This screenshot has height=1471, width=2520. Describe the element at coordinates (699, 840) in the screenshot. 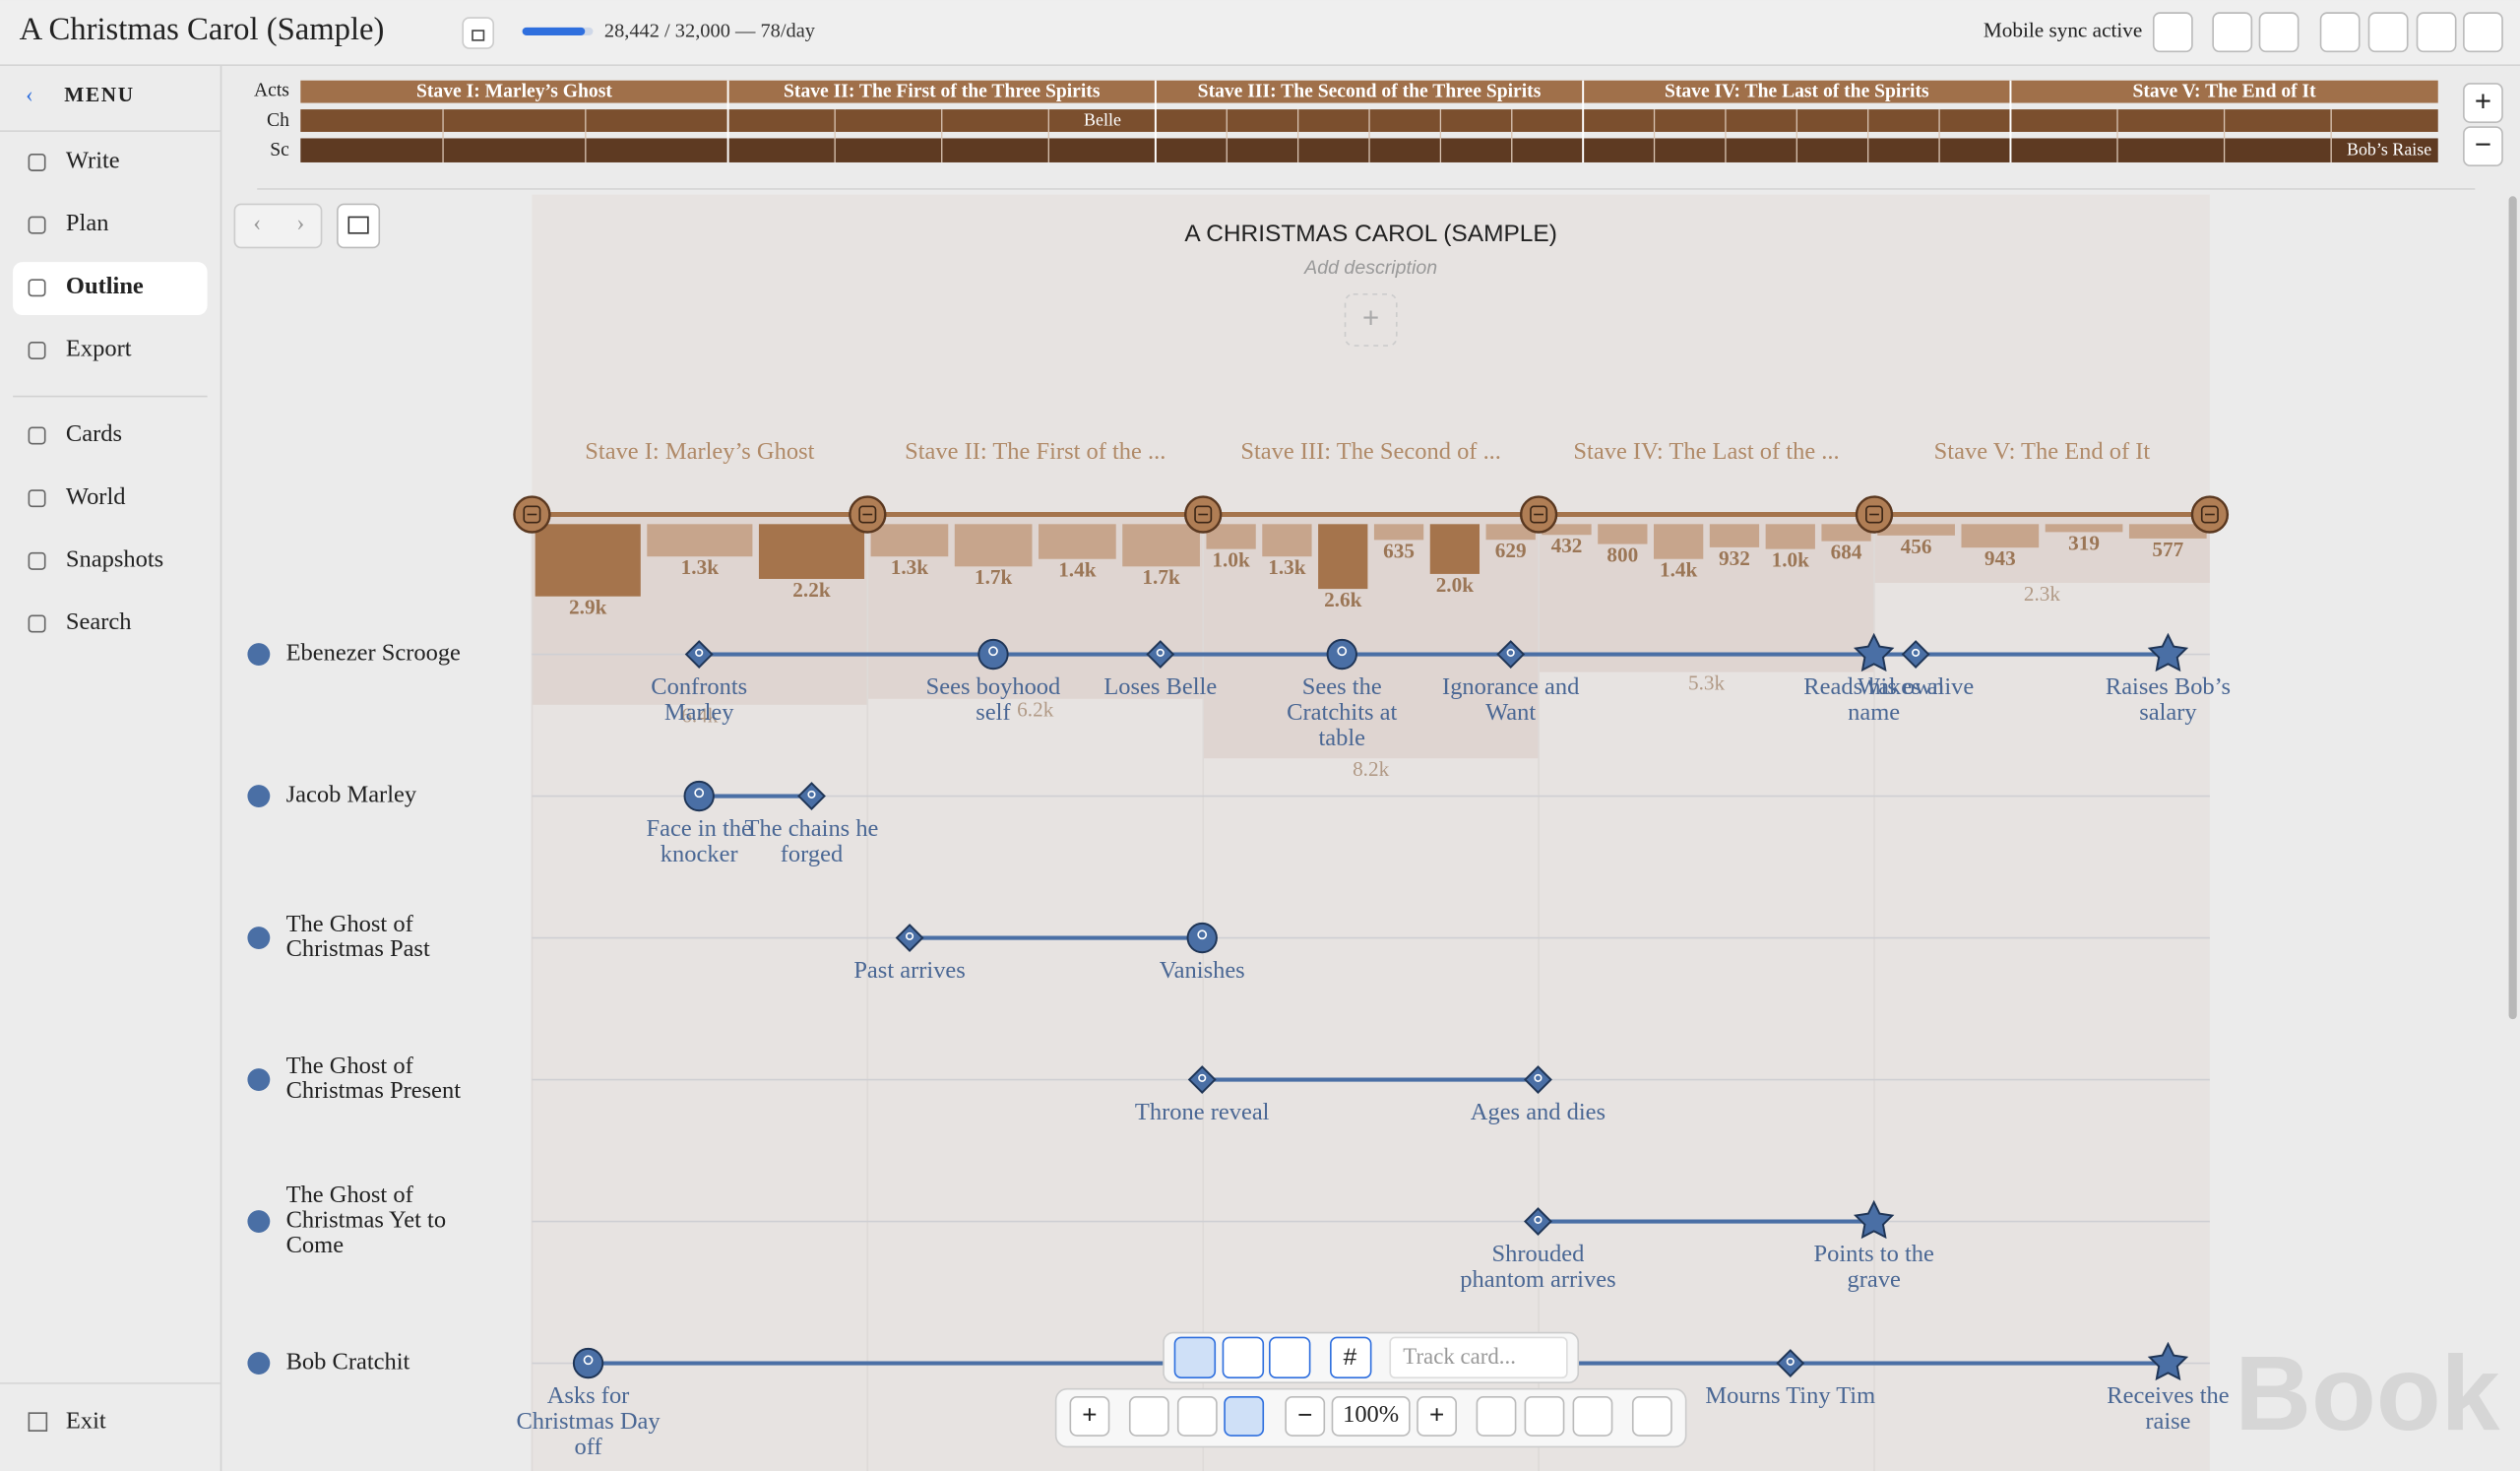

I see `event-label: Face in the knocker` at that location.